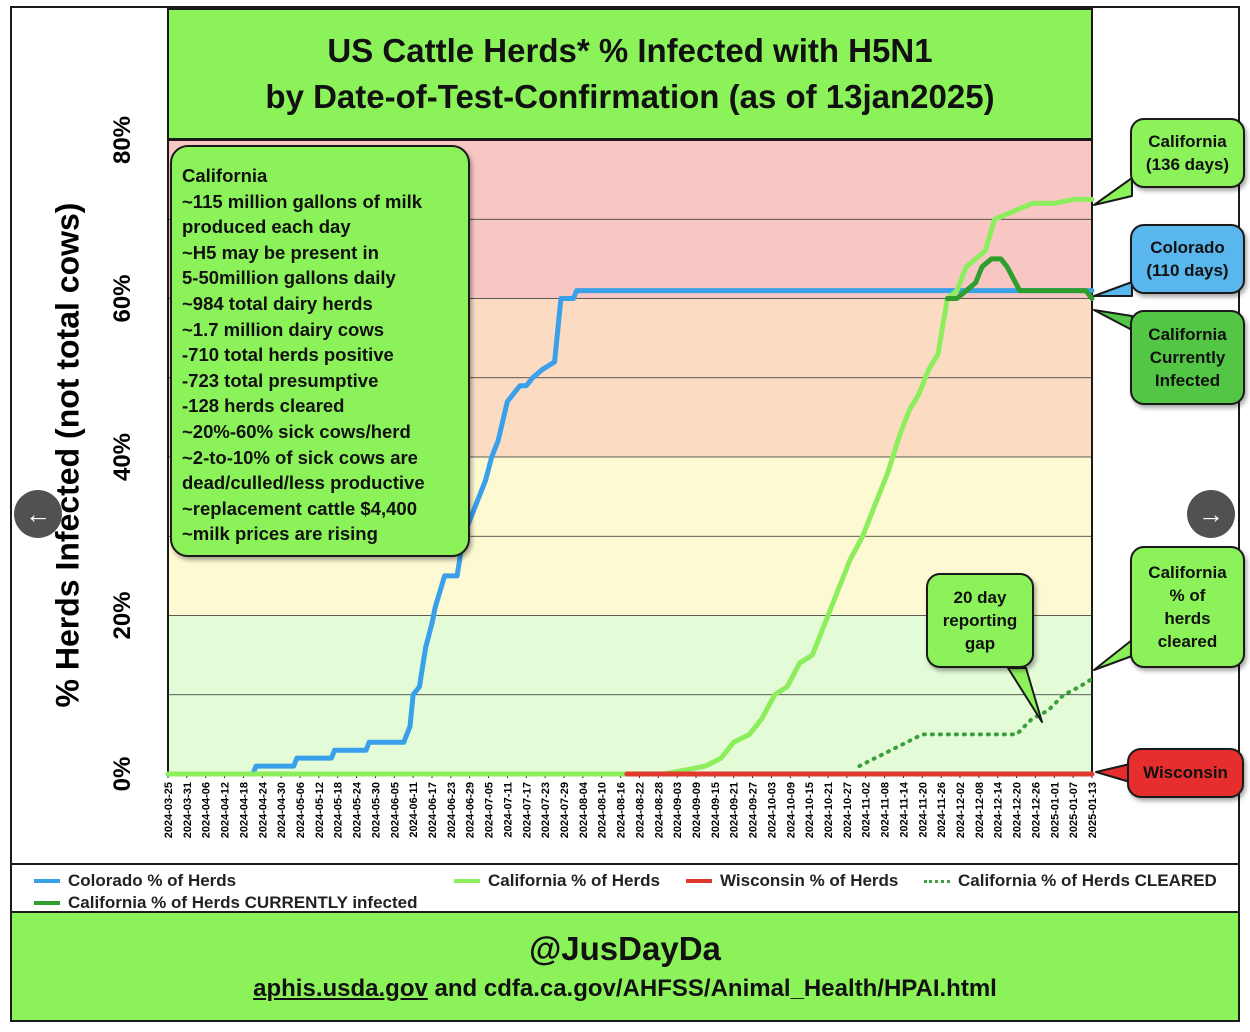 This screenshot has height=1032, width=1250. I want to click on callout-pointer-colorado, so click(1113, 289).